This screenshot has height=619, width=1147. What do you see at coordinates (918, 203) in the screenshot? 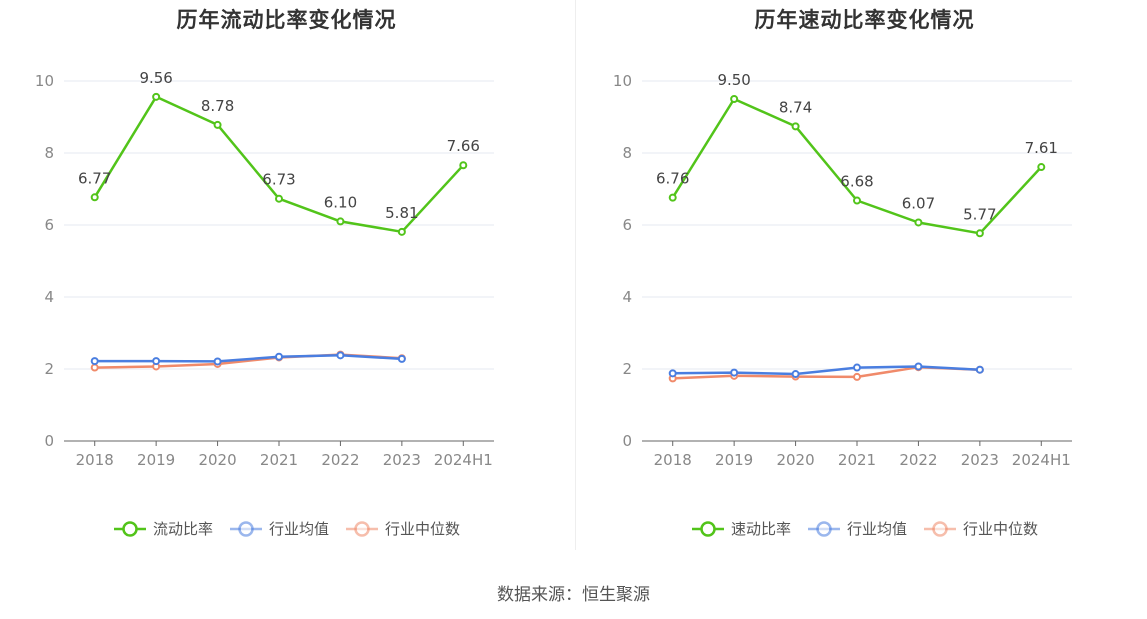
I see `data-label: 6.07` at bounding box center [918, 203].